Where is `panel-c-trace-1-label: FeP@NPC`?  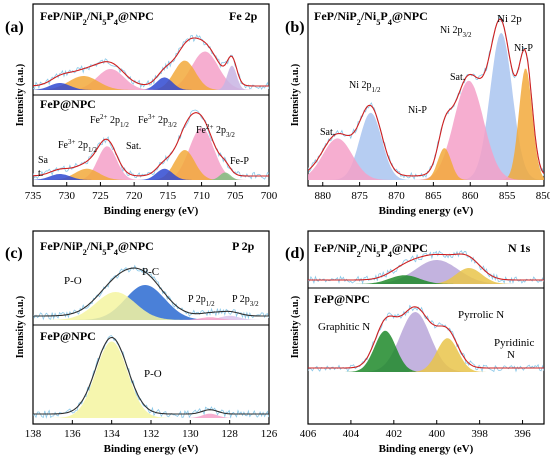 panel-c-trace-1-label: FeP@NPC is located at coordinates (68, 336).